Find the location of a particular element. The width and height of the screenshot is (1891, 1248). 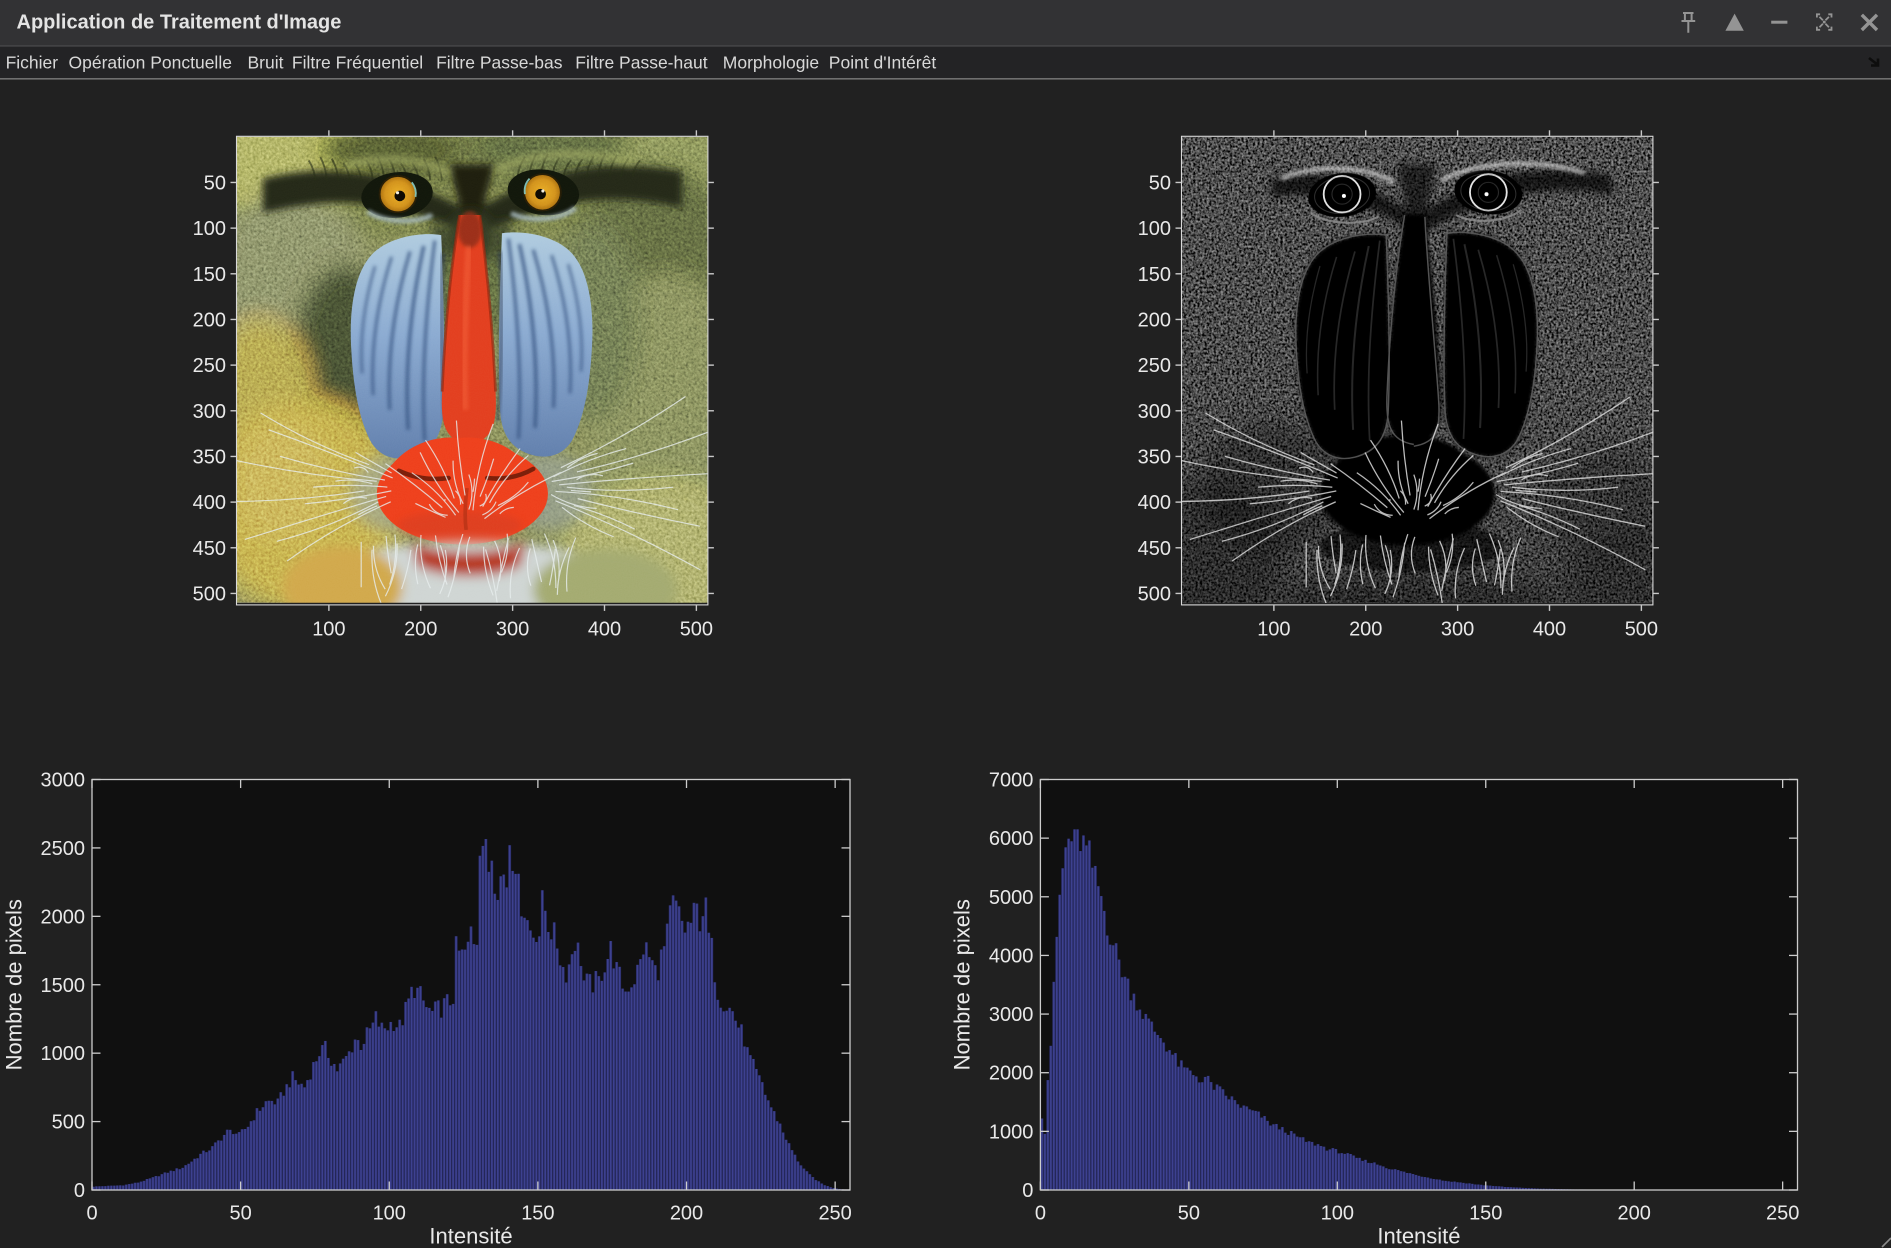

svg-text: Filtre Passe-bas is located at coordinates (499, 62).